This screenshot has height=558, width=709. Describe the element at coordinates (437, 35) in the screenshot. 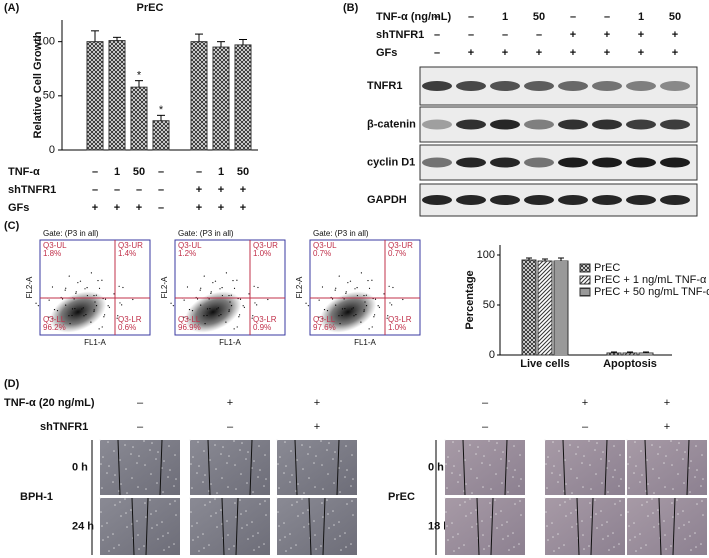

I see `condition-value: –` at that location.